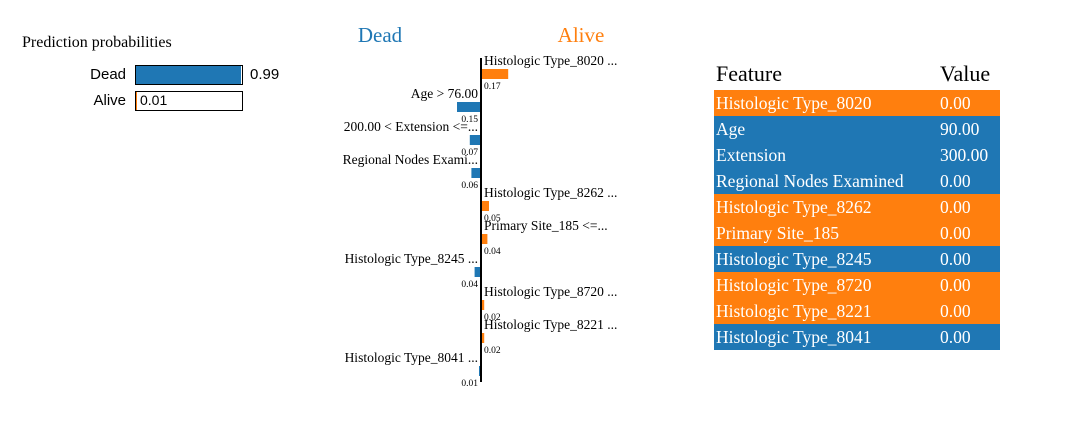 This screenshot has height=436, width=1066. I want to click on feature-name-cell: Histologic Type_8221, so click(794, 310).